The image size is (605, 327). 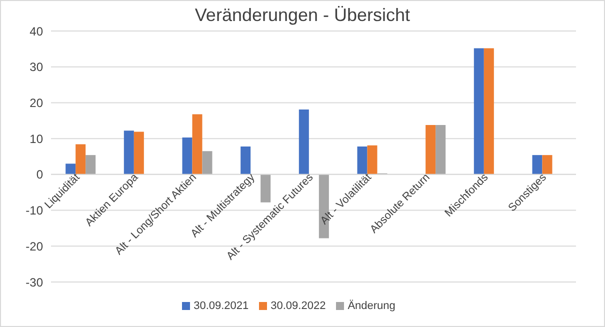 What do you see at coordinates (37, 31) in the screenshot?
I see `y-tick-label: 40` at bounding box center [37, 31].